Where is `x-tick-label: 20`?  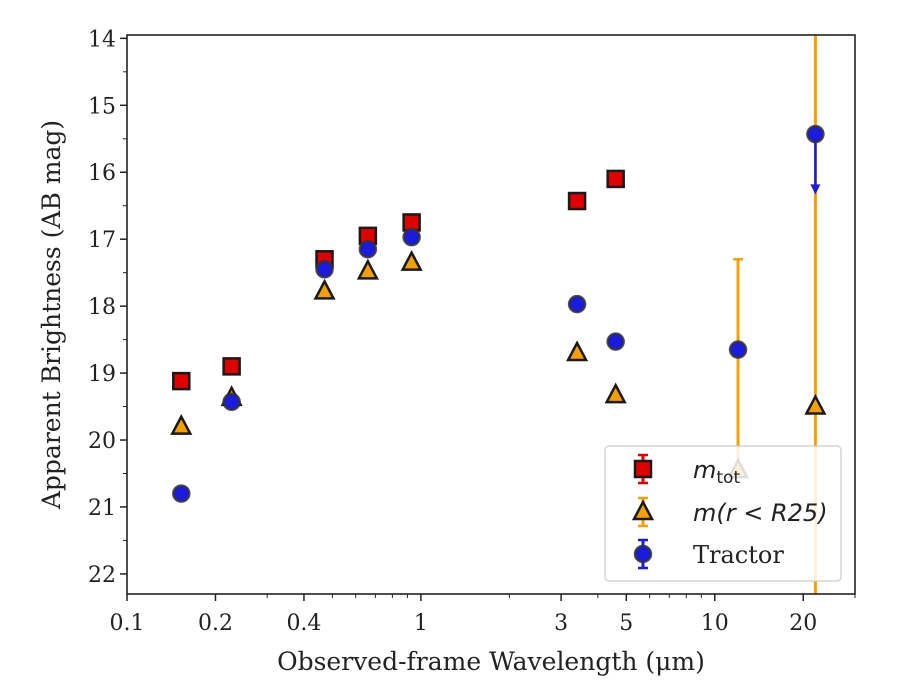
x-tick-label: 20 is located at coordinates (803, 623).